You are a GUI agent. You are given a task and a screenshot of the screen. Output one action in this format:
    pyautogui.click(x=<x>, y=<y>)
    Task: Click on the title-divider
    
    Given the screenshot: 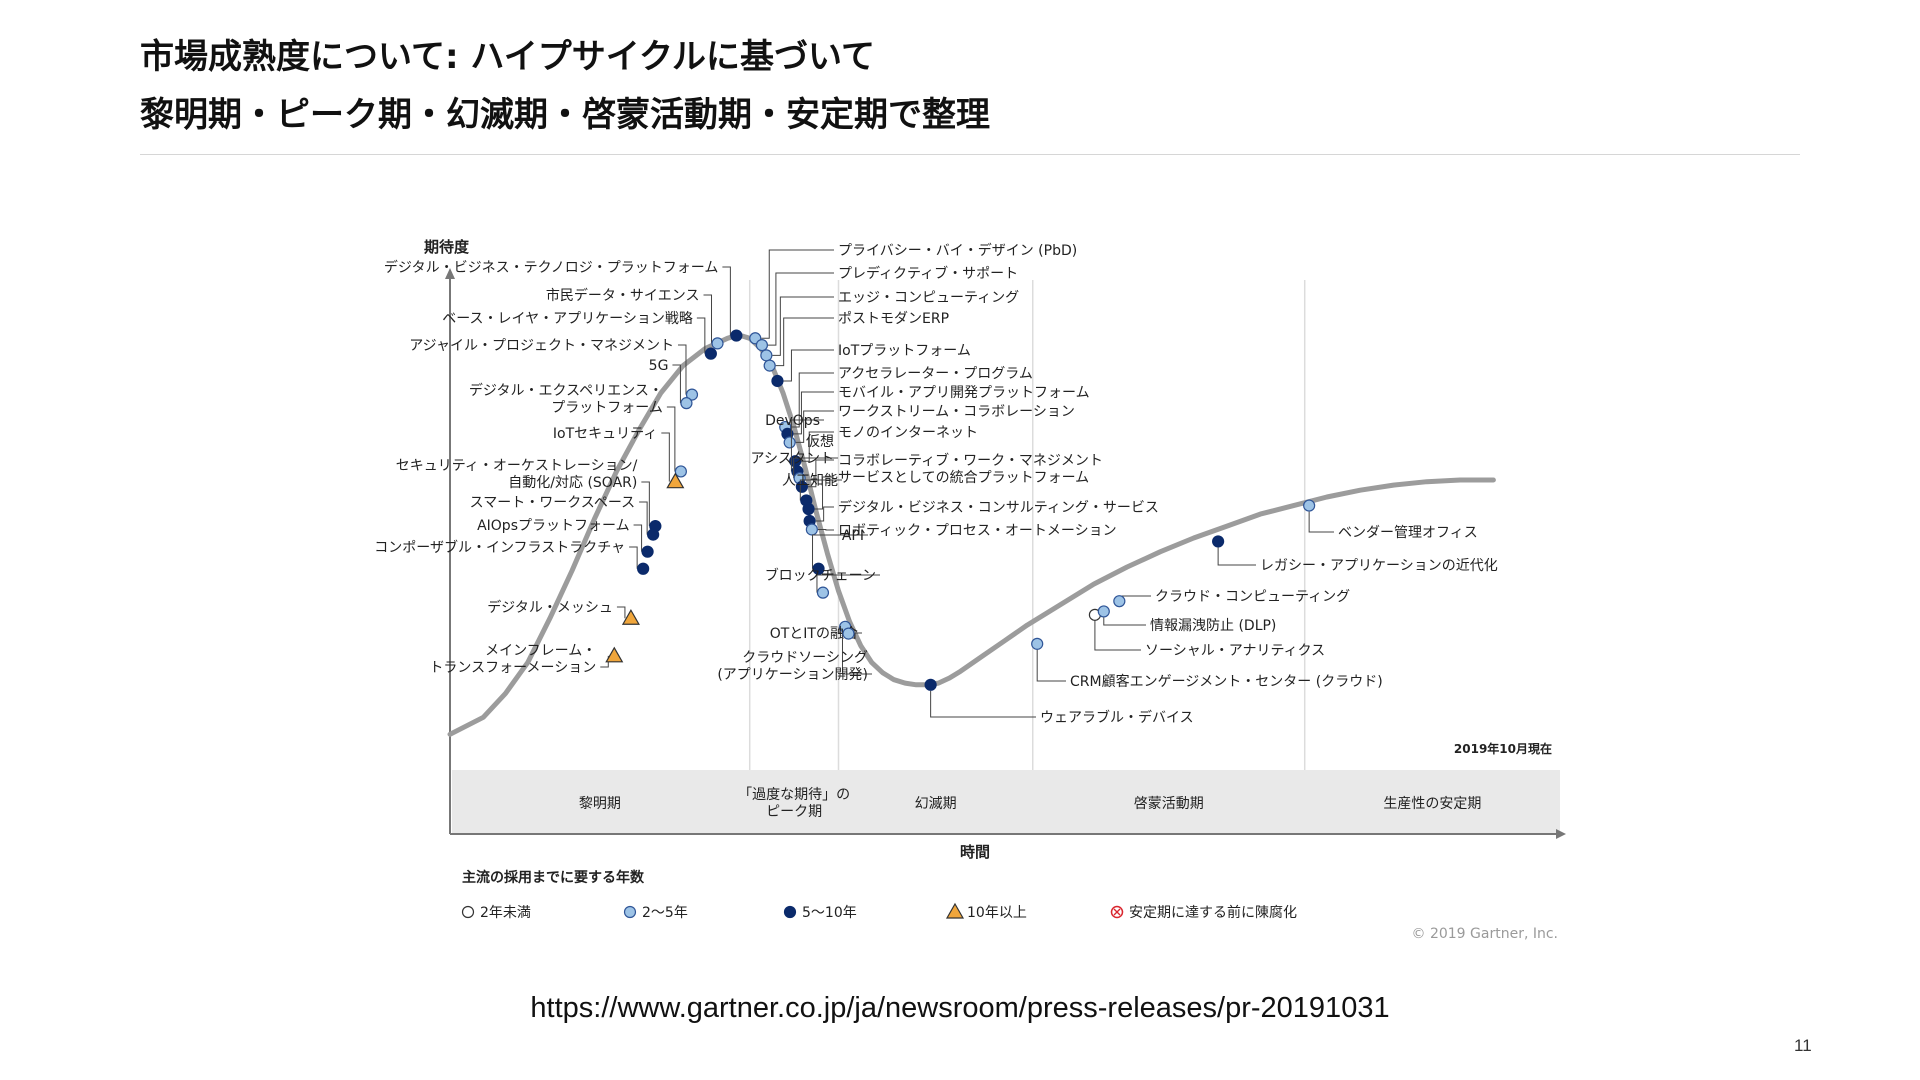 What is the action you would take?
    pyautogui.click(x=970, y=154)
    